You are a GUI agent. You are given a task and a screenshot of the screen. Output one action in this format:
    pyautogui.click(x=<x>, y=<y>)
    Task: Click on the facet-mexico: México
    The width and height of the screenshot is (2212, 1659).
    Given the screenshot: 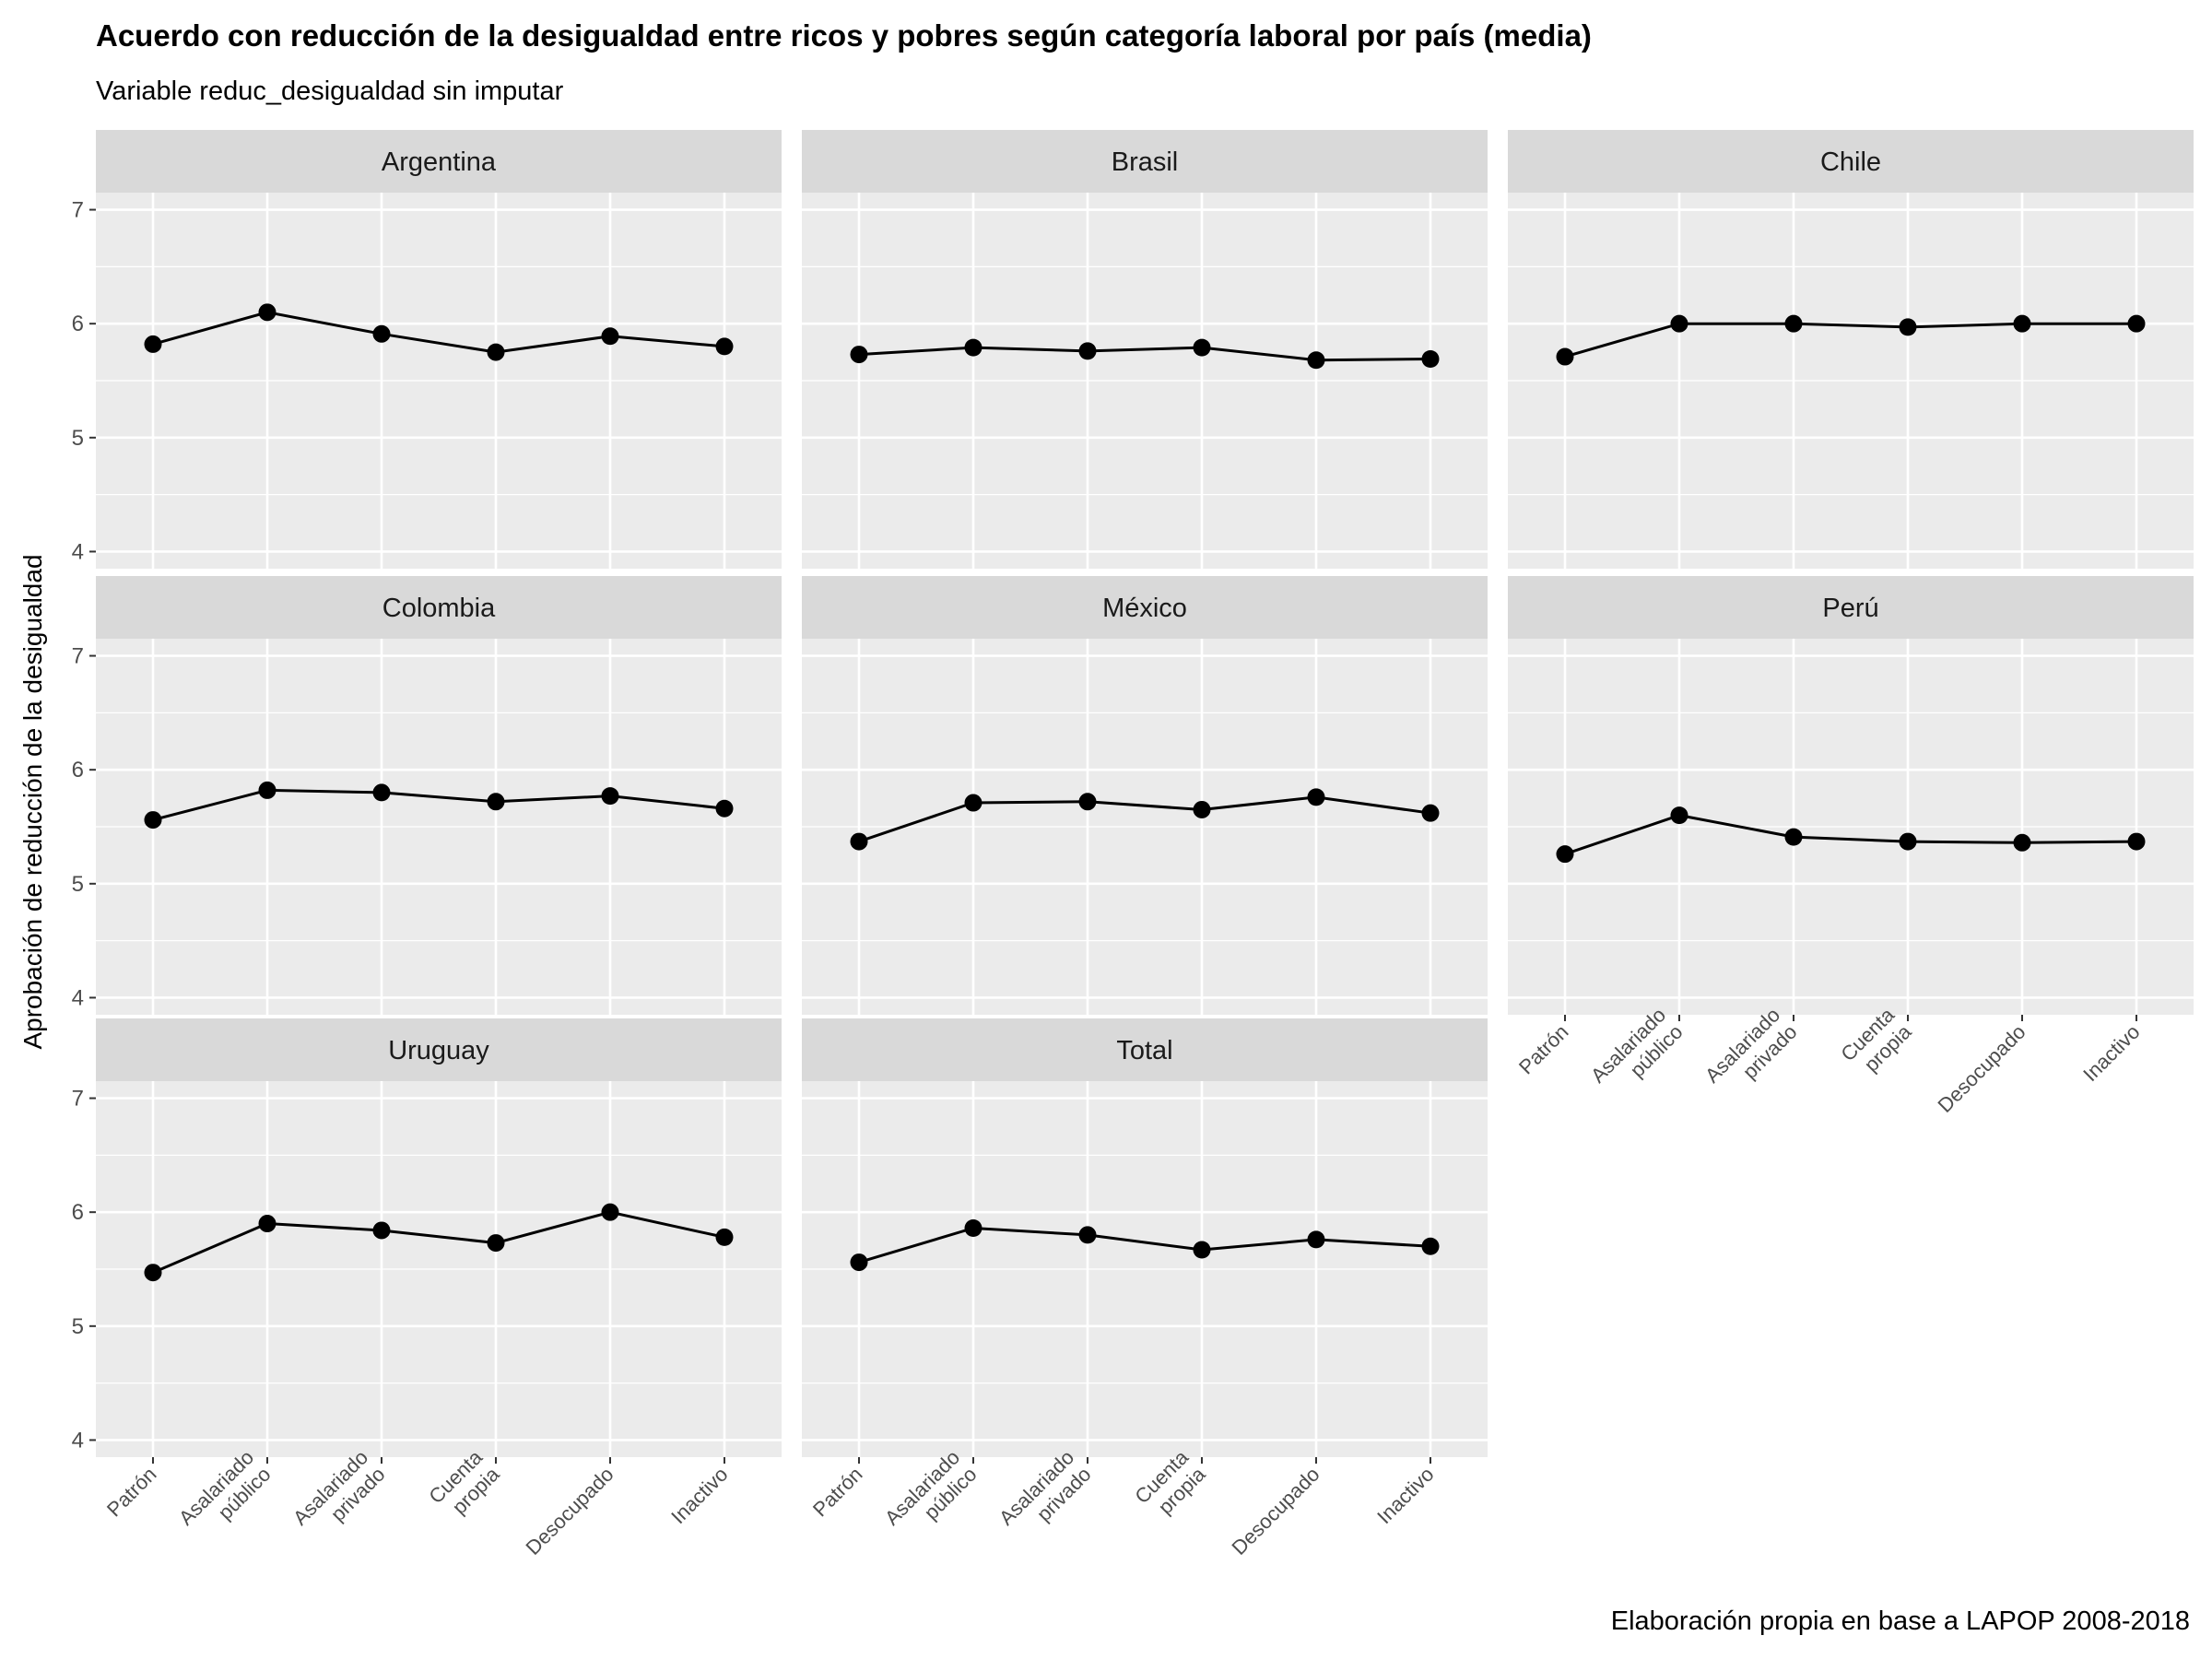 What is the action you would take?
    pyautogui.click(x=1145, y=795)
    